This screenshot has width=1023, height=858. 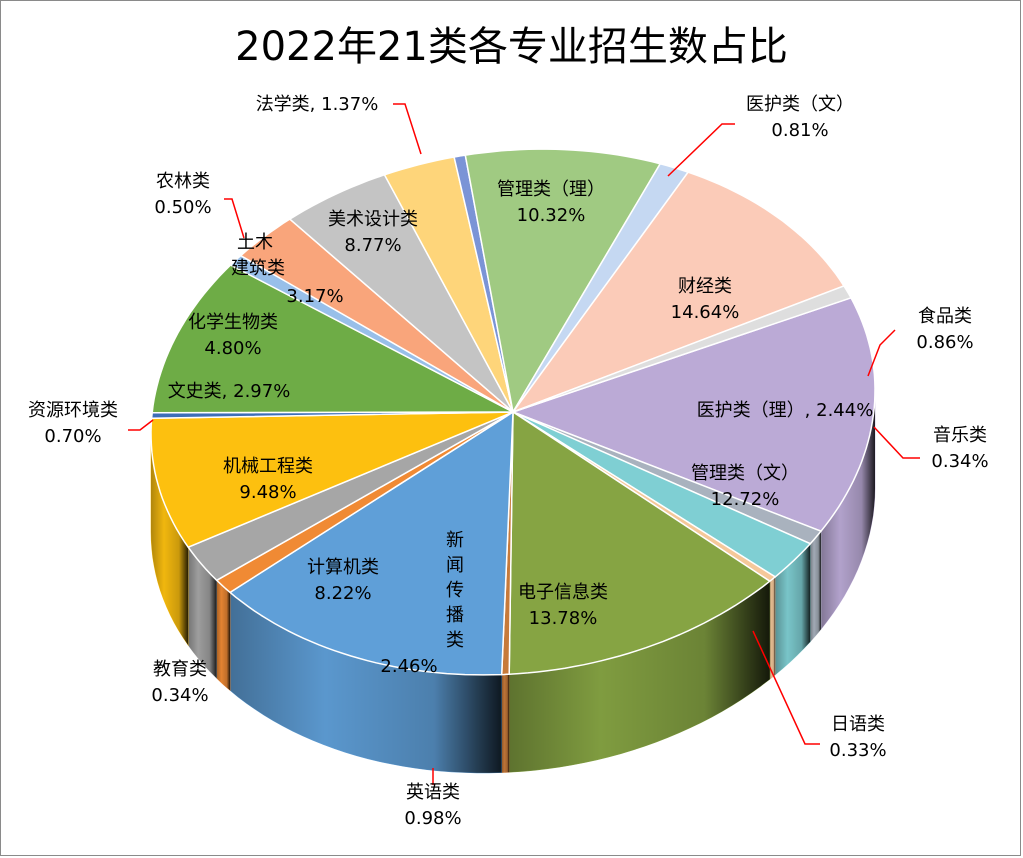 What do you see at coordinates (745, 473) in the screenshot?
I see `slice-name: 管理类（文）` at bounding box center [745, 473].